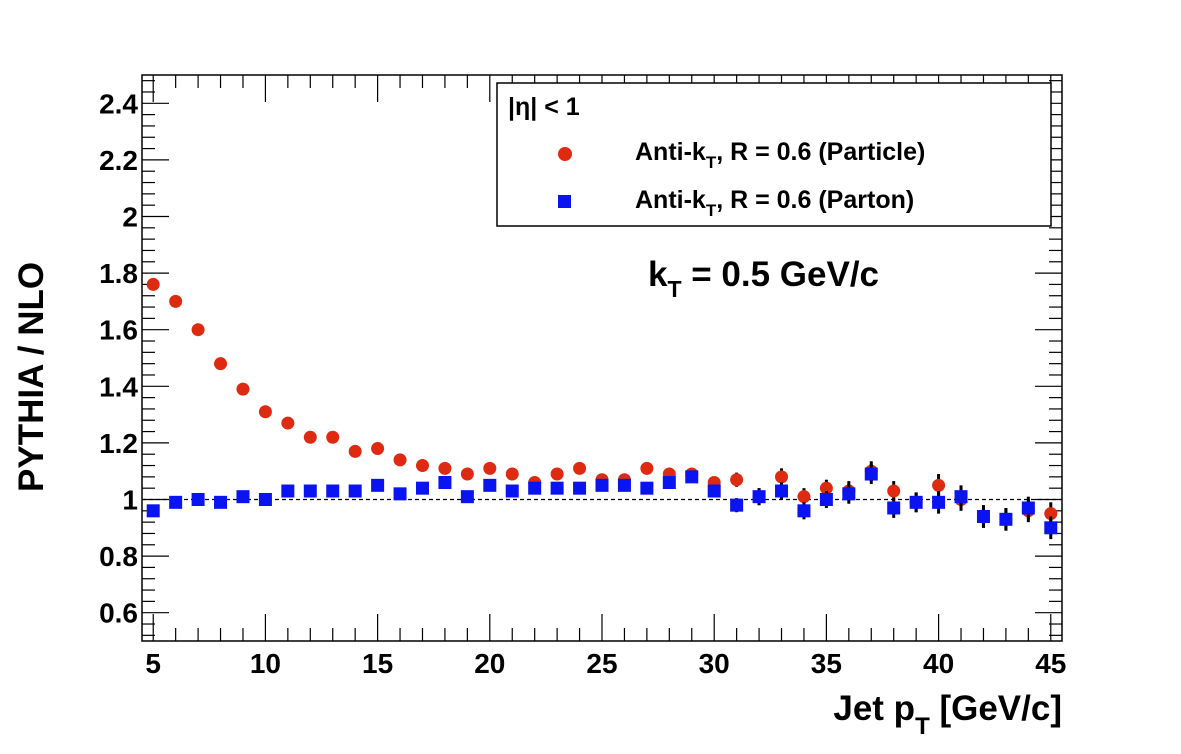 This screenshot has height=754, width=1181. What do you see at coordinates (118, 386) in the screenshot?
I see `y-tick-label: 1.4` at bounding box center [118, 386].